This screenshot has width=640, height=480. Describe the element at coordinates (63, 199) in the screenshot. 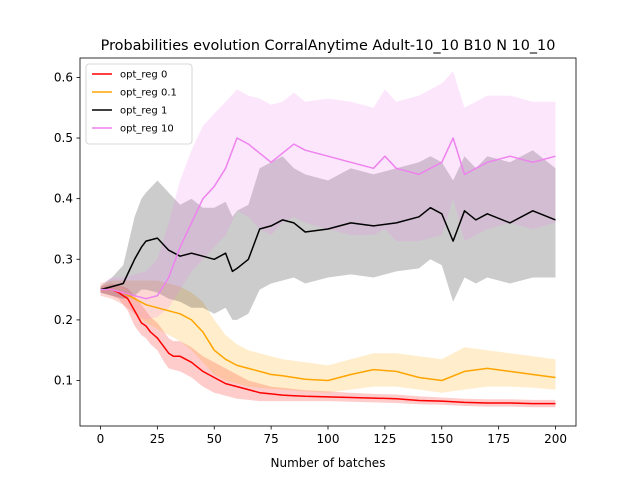

I see `y-tick-label: 0.4` at that location.